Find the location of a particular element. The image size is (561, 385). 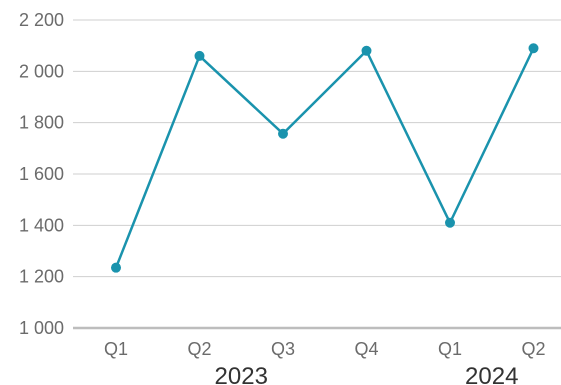

x-tick-label: Q3 is located at coordinates (283, 349).